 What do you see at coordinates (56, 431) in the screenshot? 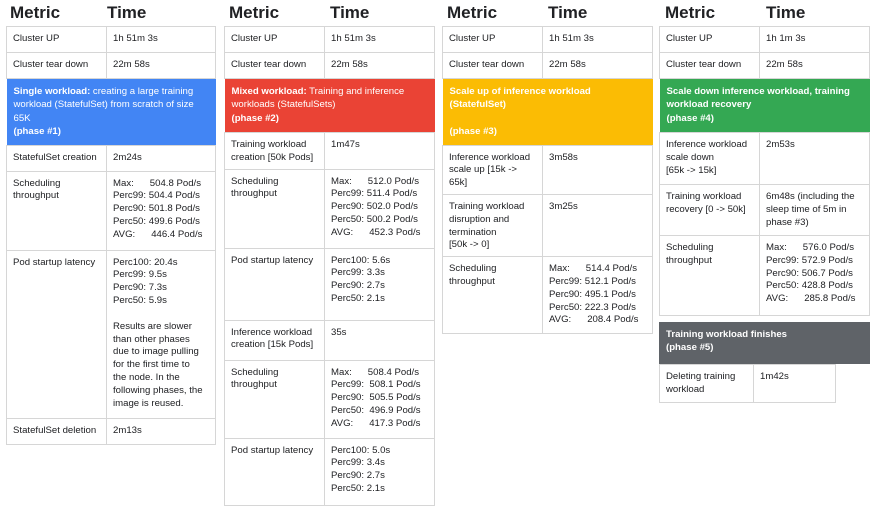
I see `metric-cell: StatefulSet deletion` at bounding box center [56, 431].